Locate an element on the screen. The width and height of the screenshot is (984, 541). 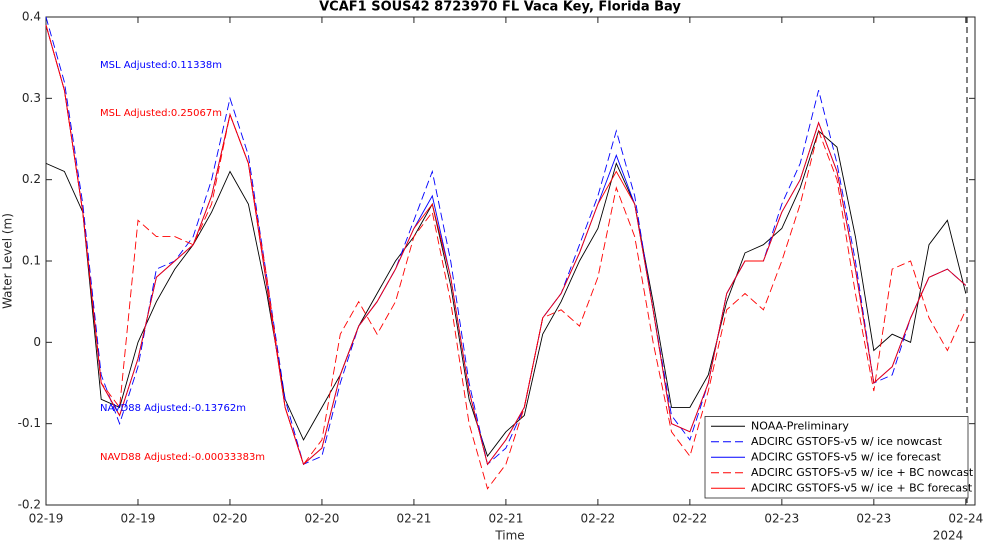
legend-label: ADCIRC GSTOFS-v5 w/ ice nowcast is located at coordinates (847, 441).